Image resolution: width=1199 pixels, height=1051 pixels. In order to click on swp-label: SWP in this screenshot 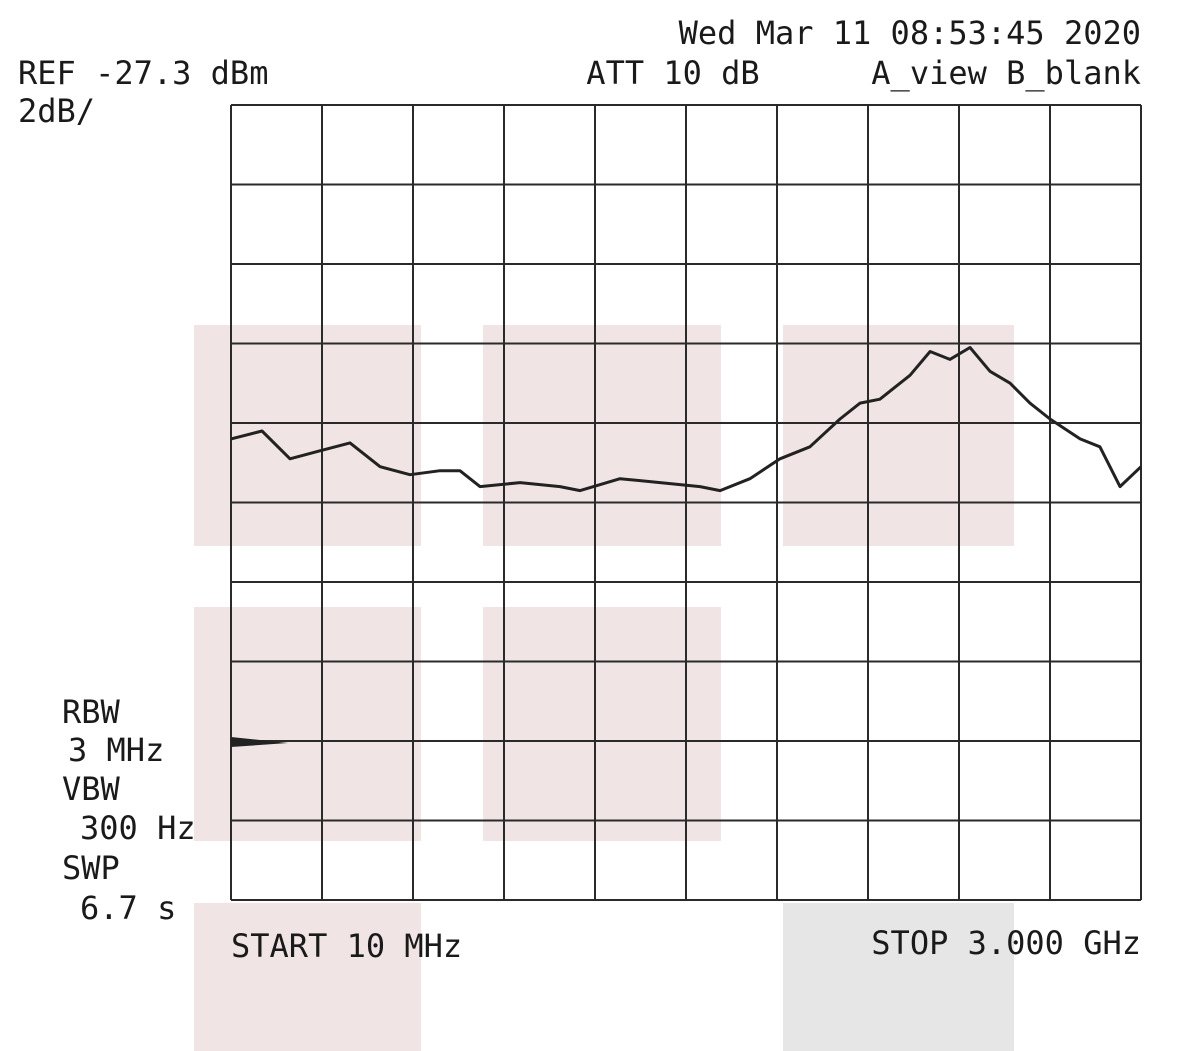, I will do `click(91, 868)`.